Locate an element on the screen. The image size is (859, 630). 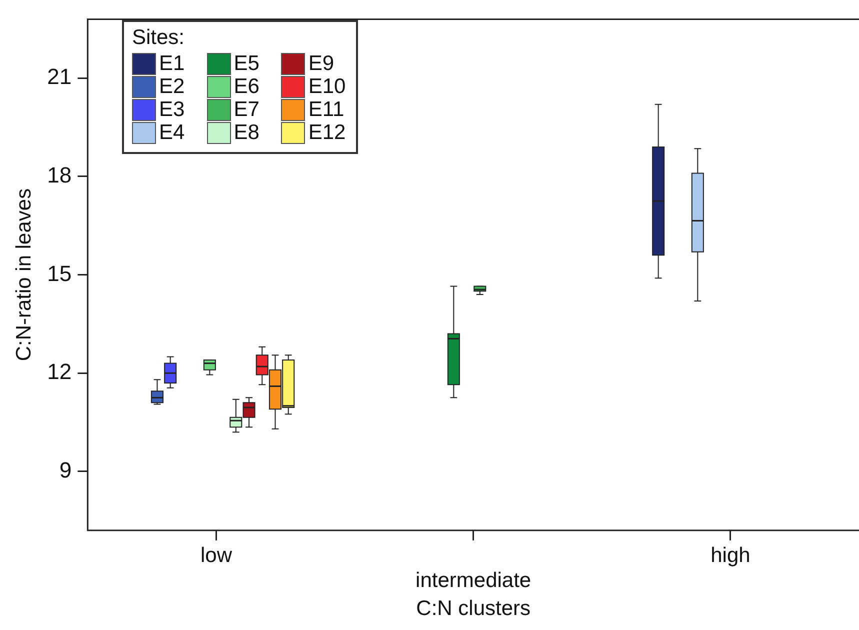
y-axis-title: C:N-ratio in leaves is located at coordinates (24, 275).